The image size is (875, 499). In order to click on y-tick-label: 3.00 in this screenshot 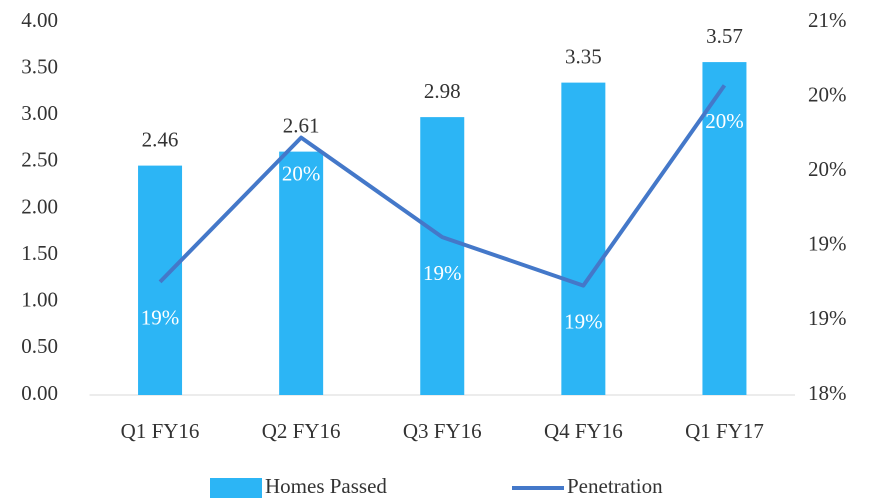, I will do `click(39, 113)`.